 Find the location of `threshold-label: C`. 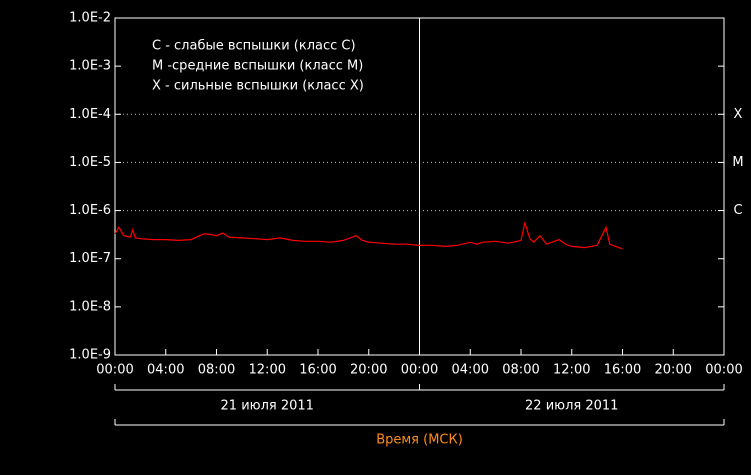

threshold-label: C is located at coordinates (737, 210).